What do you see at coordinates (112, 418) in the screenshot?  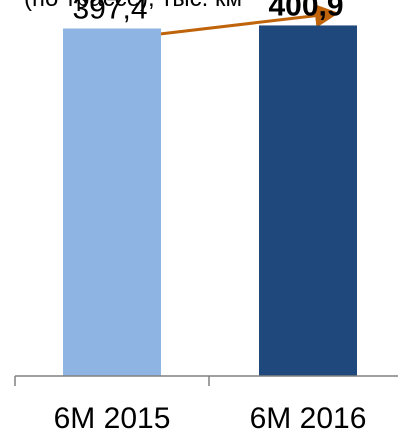 I see `category-label-6m-2015: 6M 2015` at bounding box center [112, 418].